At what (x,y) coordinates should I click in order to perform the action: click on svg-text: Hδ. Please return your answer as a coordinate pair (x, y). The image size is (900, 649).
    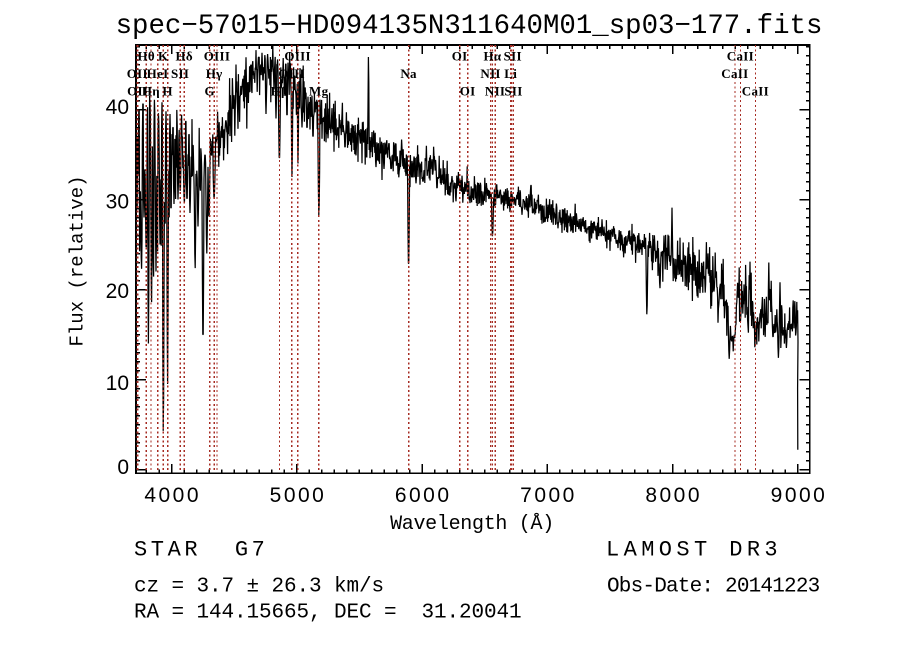
    Looking at the image, I should click on (183, 56).